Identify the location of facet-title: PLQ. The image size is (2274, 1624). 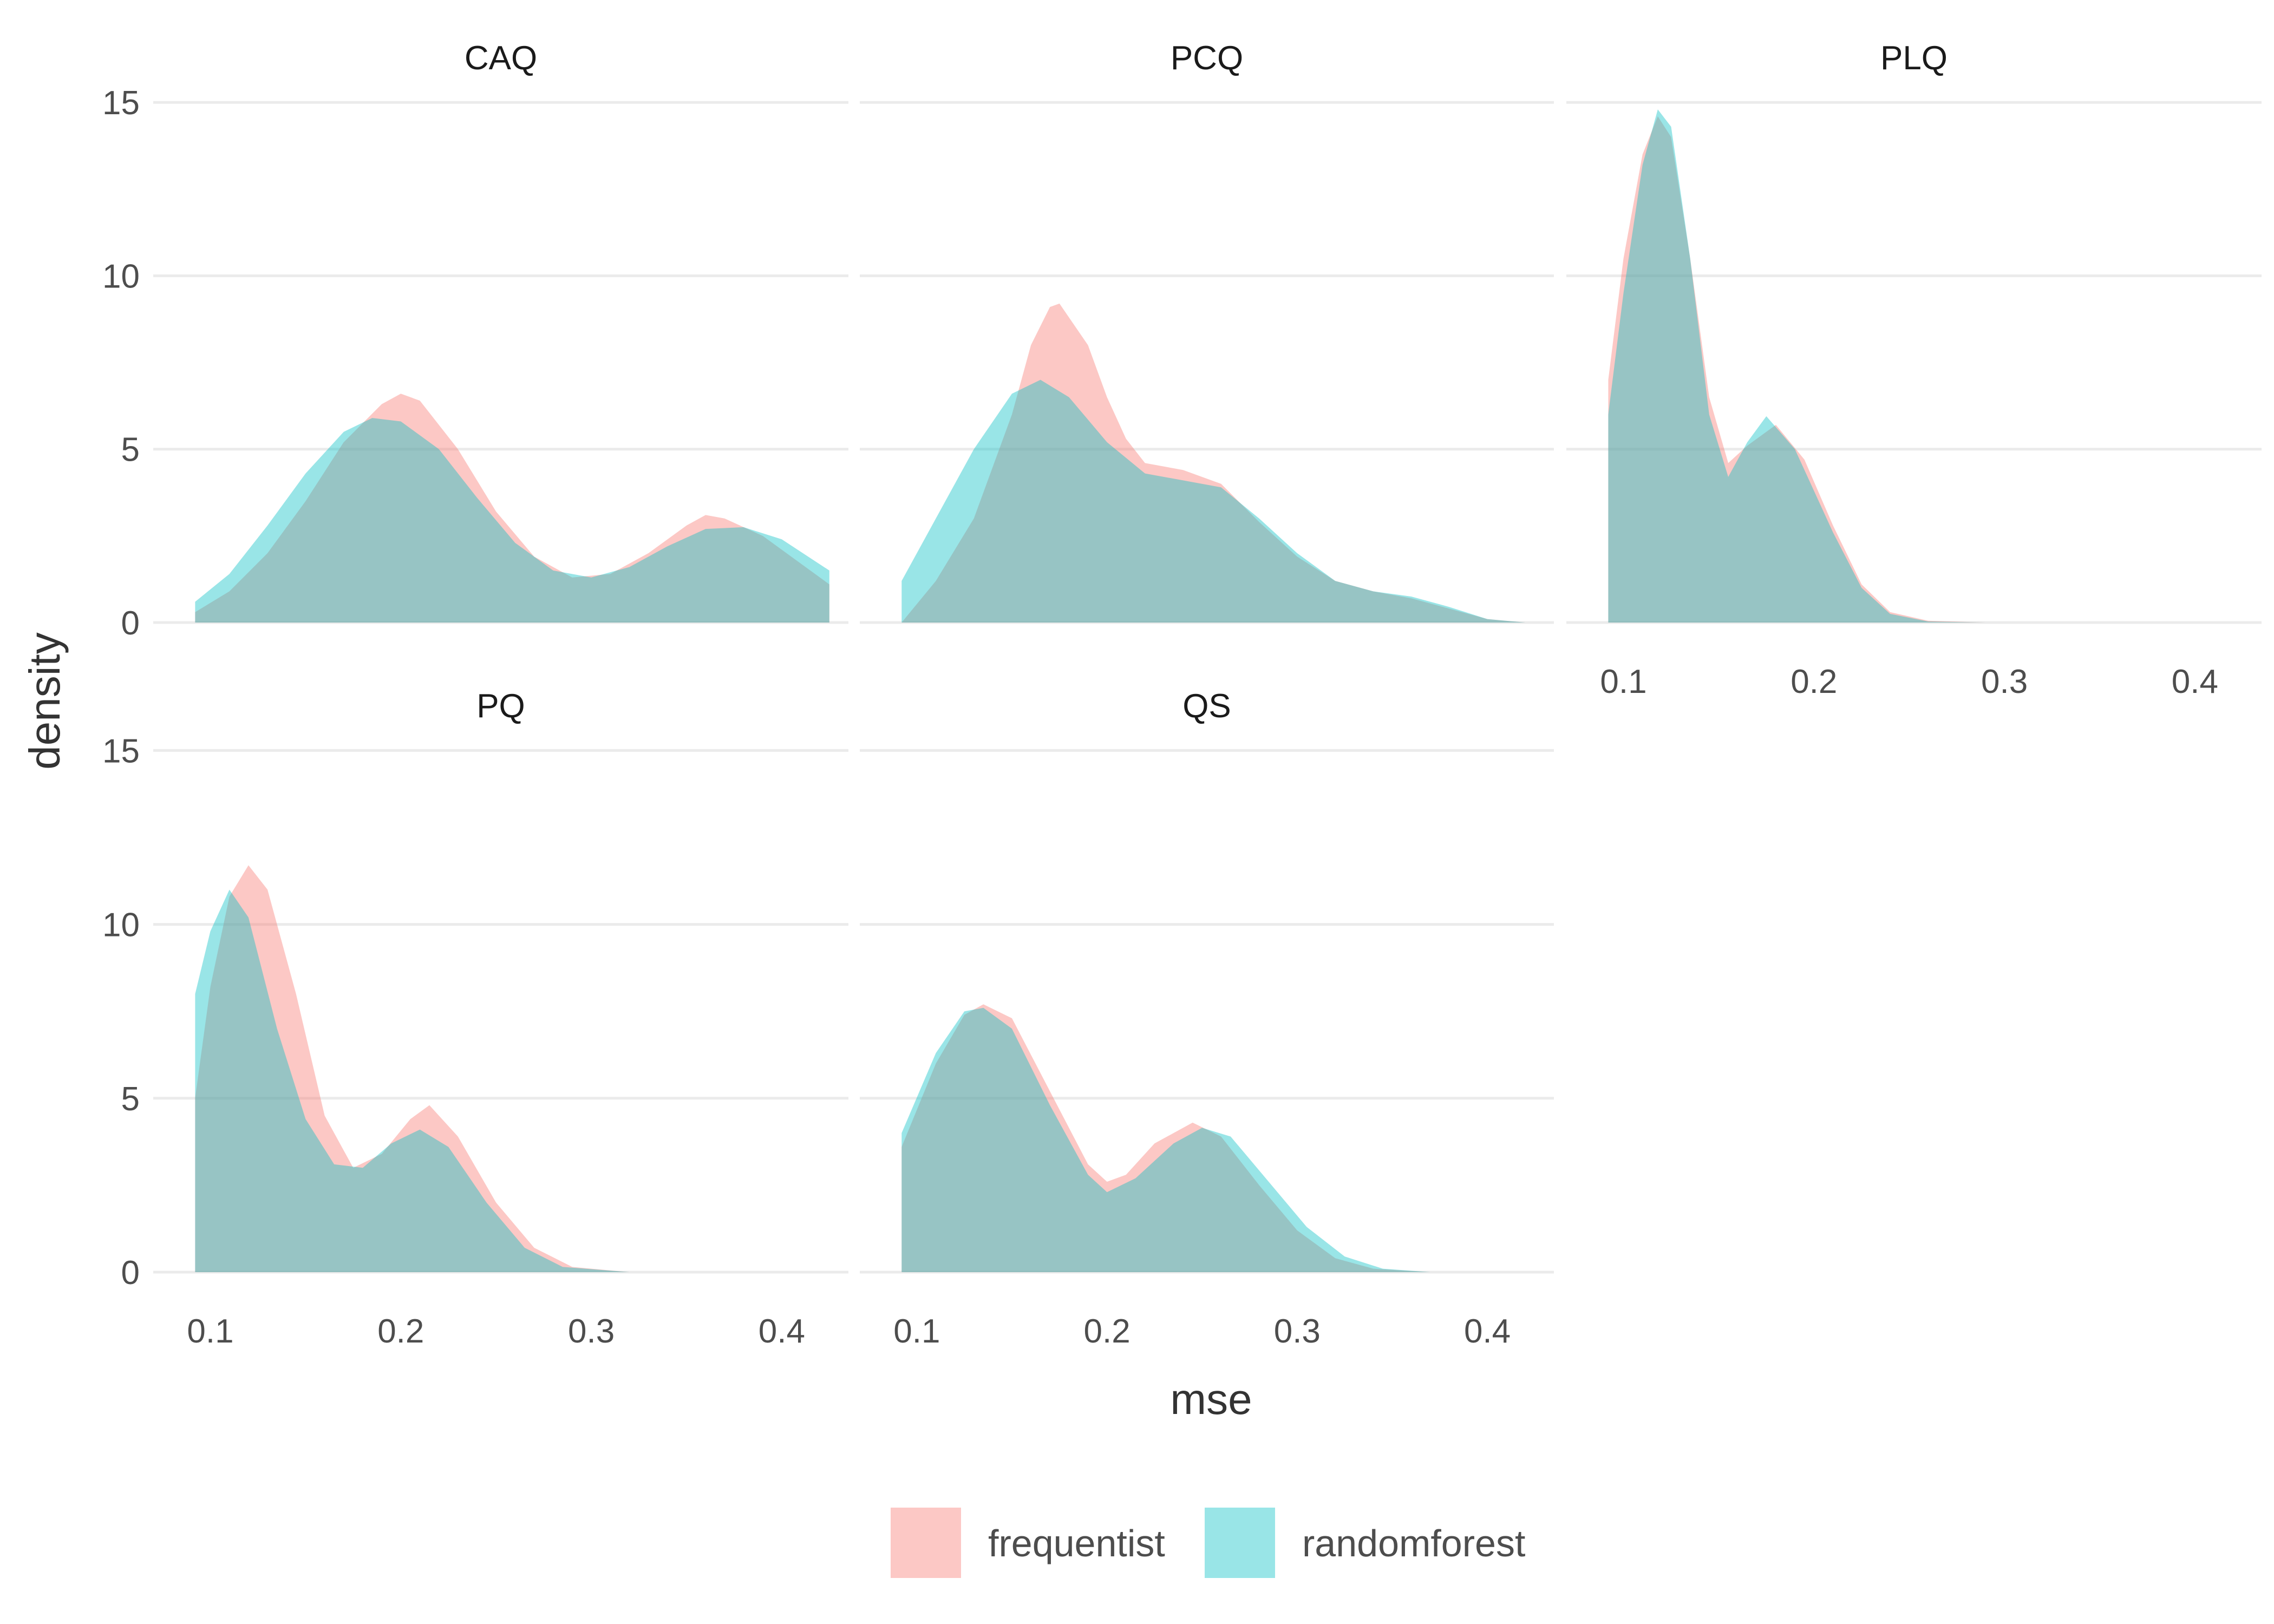
(1914, 58).